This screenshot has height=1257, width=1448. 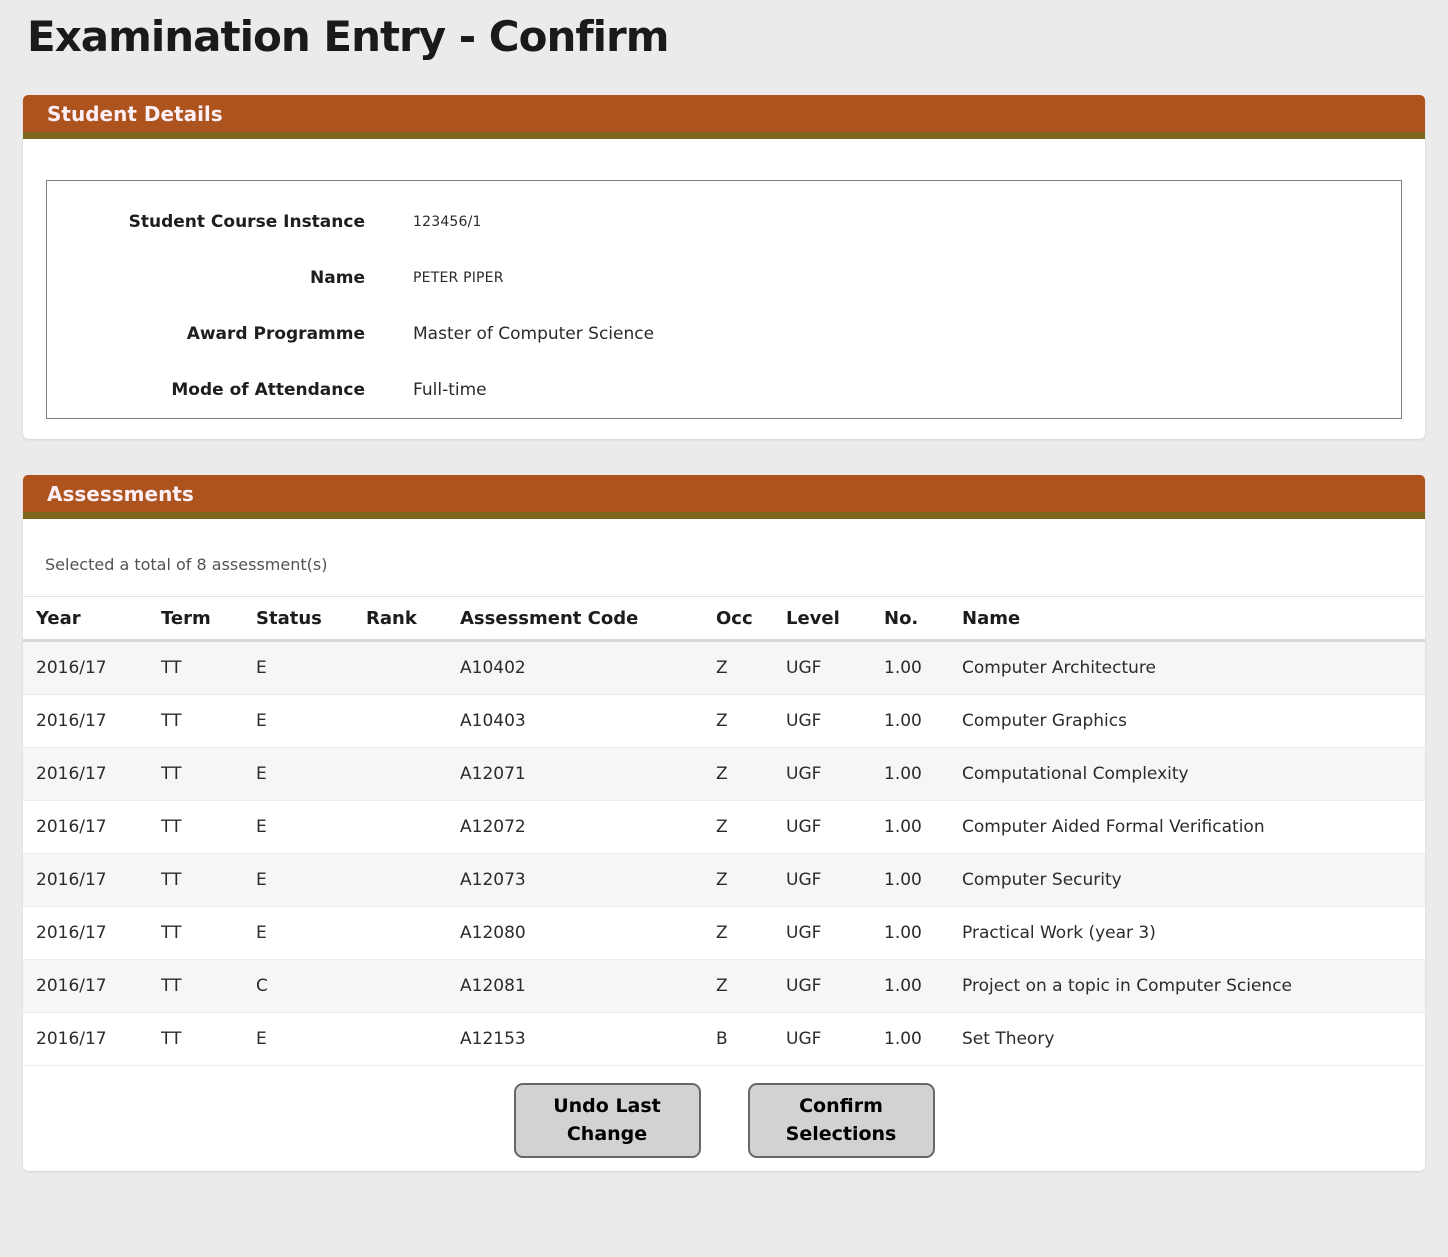 What do you see at coordinates (734, 618) in the screenshot?
I see `column-header-occ: Occ` at bounding box center [734, 618].